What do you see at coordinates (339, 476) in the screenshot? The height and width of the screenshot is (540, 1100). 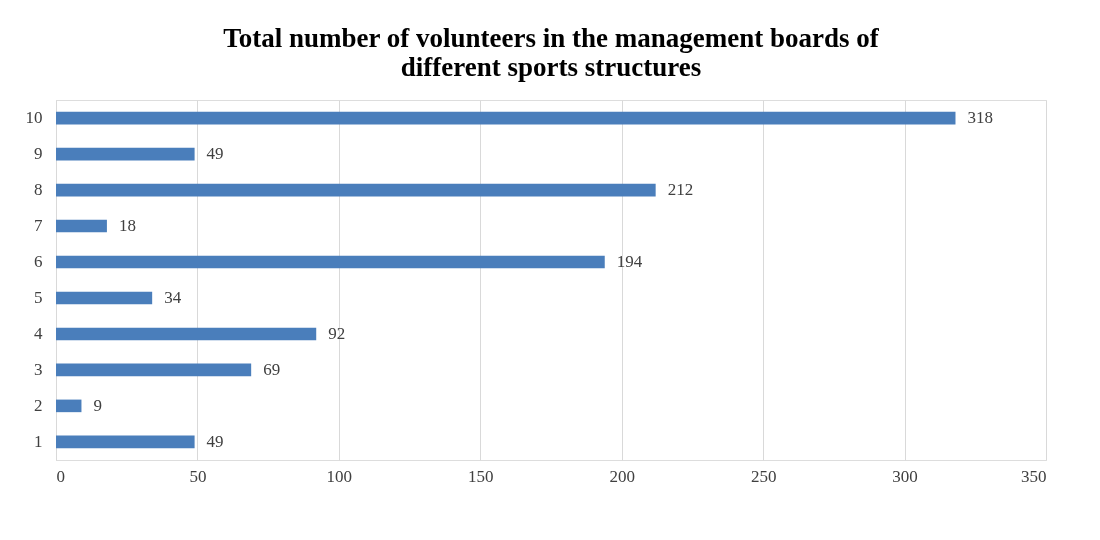 I see `x-tick-label: 100` at bounding box center [339, 476].